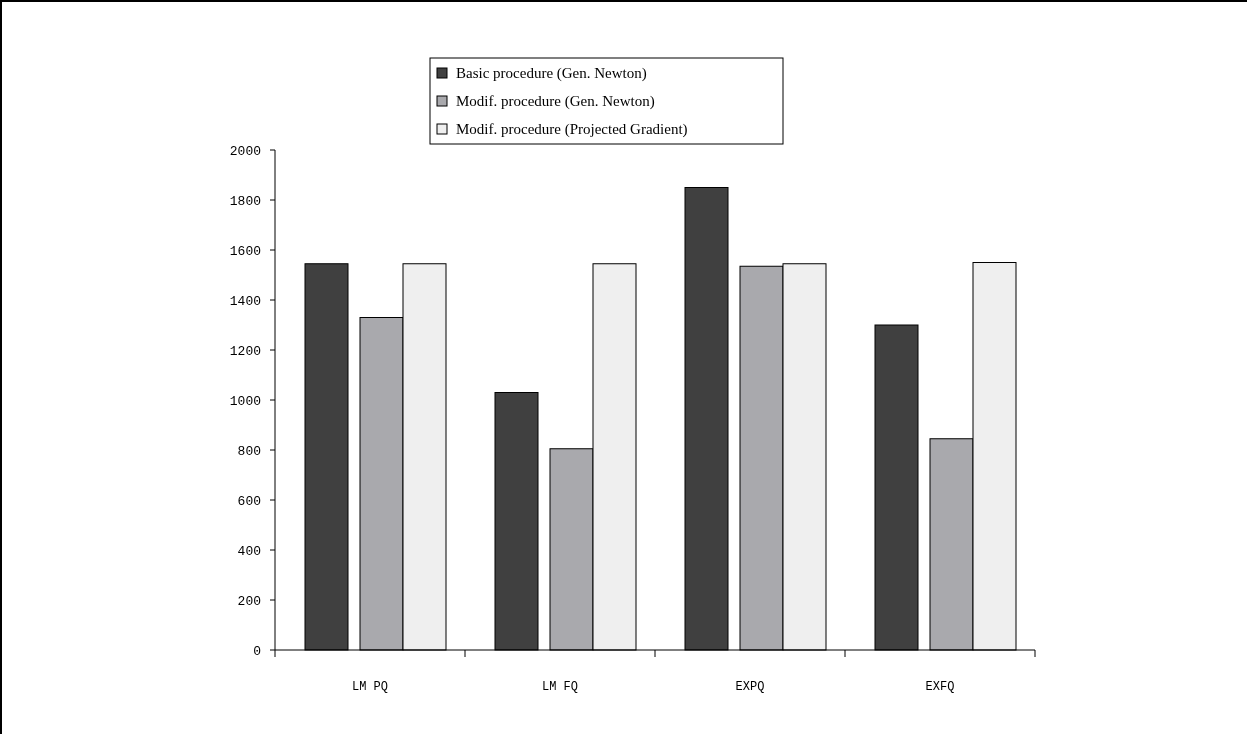 The width and height of the screenshot is (1247, 734). Describe the element at coordinates (257, 651) in the screenshot. I see `y-tick-label: 0` at that location.